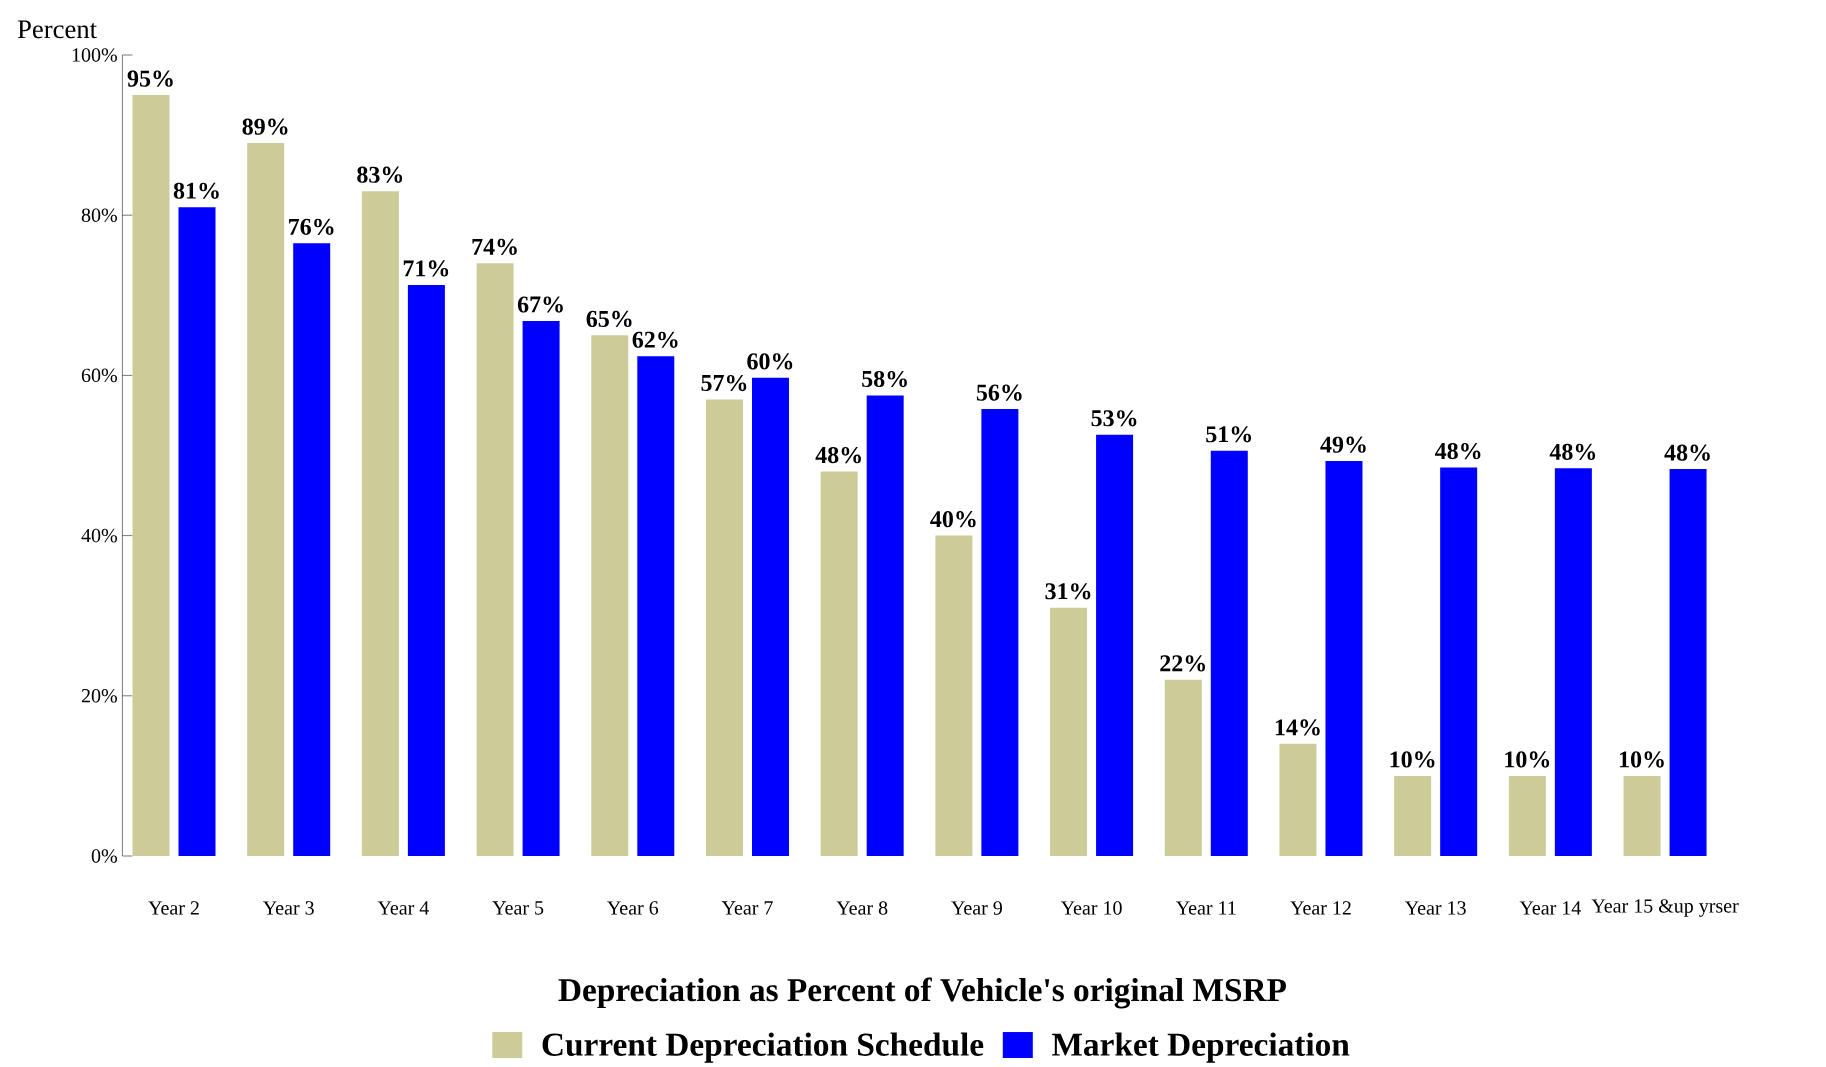  I want to click on x-tick-label: Year 9, so click(976, 908).